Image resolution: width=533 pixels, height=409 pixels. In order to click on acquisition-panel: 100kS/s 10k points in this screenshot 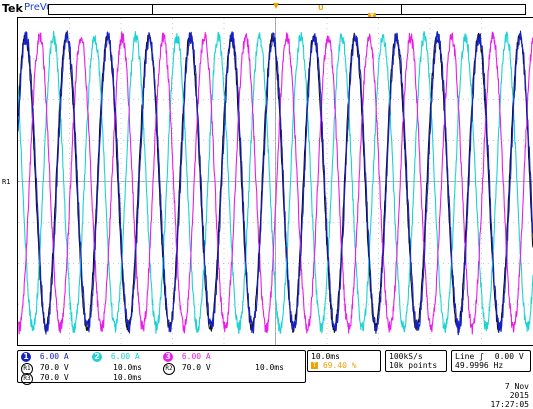, I will do `click(416, 361)`.